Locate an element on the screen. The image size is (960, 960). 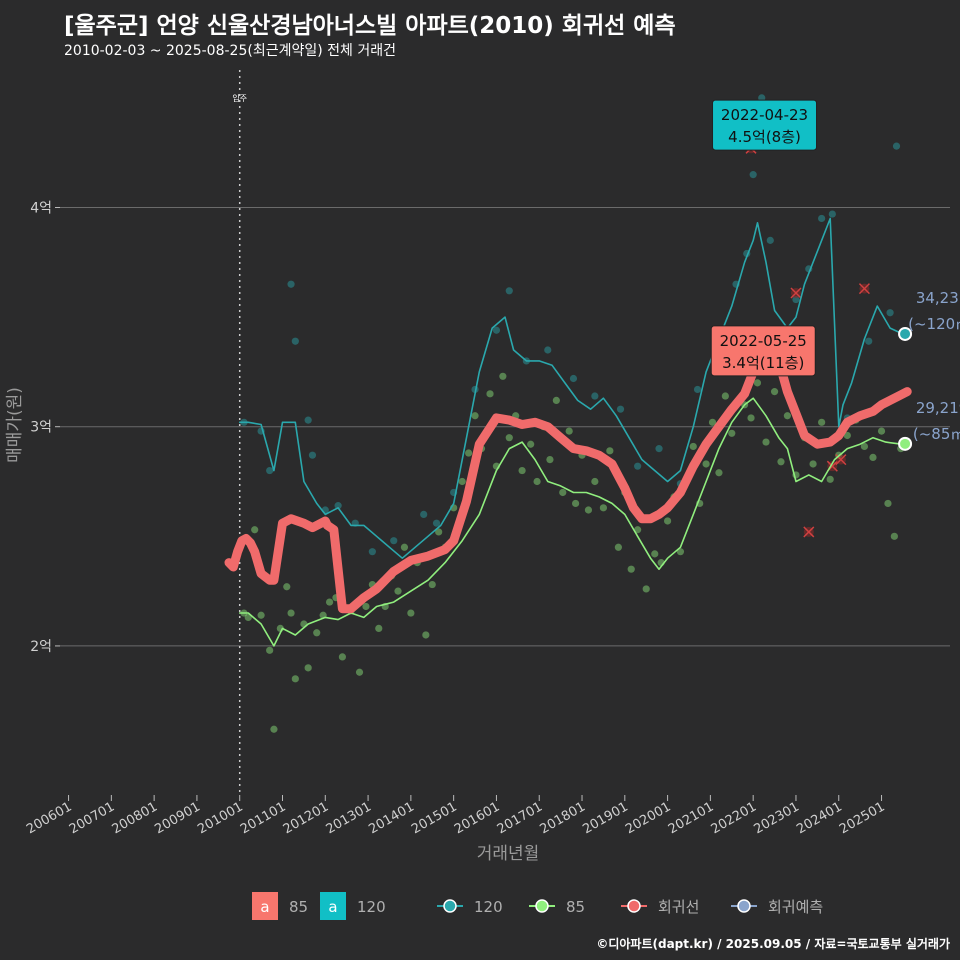
x-tick-label: 201101 is located at coordinates (263, 818).